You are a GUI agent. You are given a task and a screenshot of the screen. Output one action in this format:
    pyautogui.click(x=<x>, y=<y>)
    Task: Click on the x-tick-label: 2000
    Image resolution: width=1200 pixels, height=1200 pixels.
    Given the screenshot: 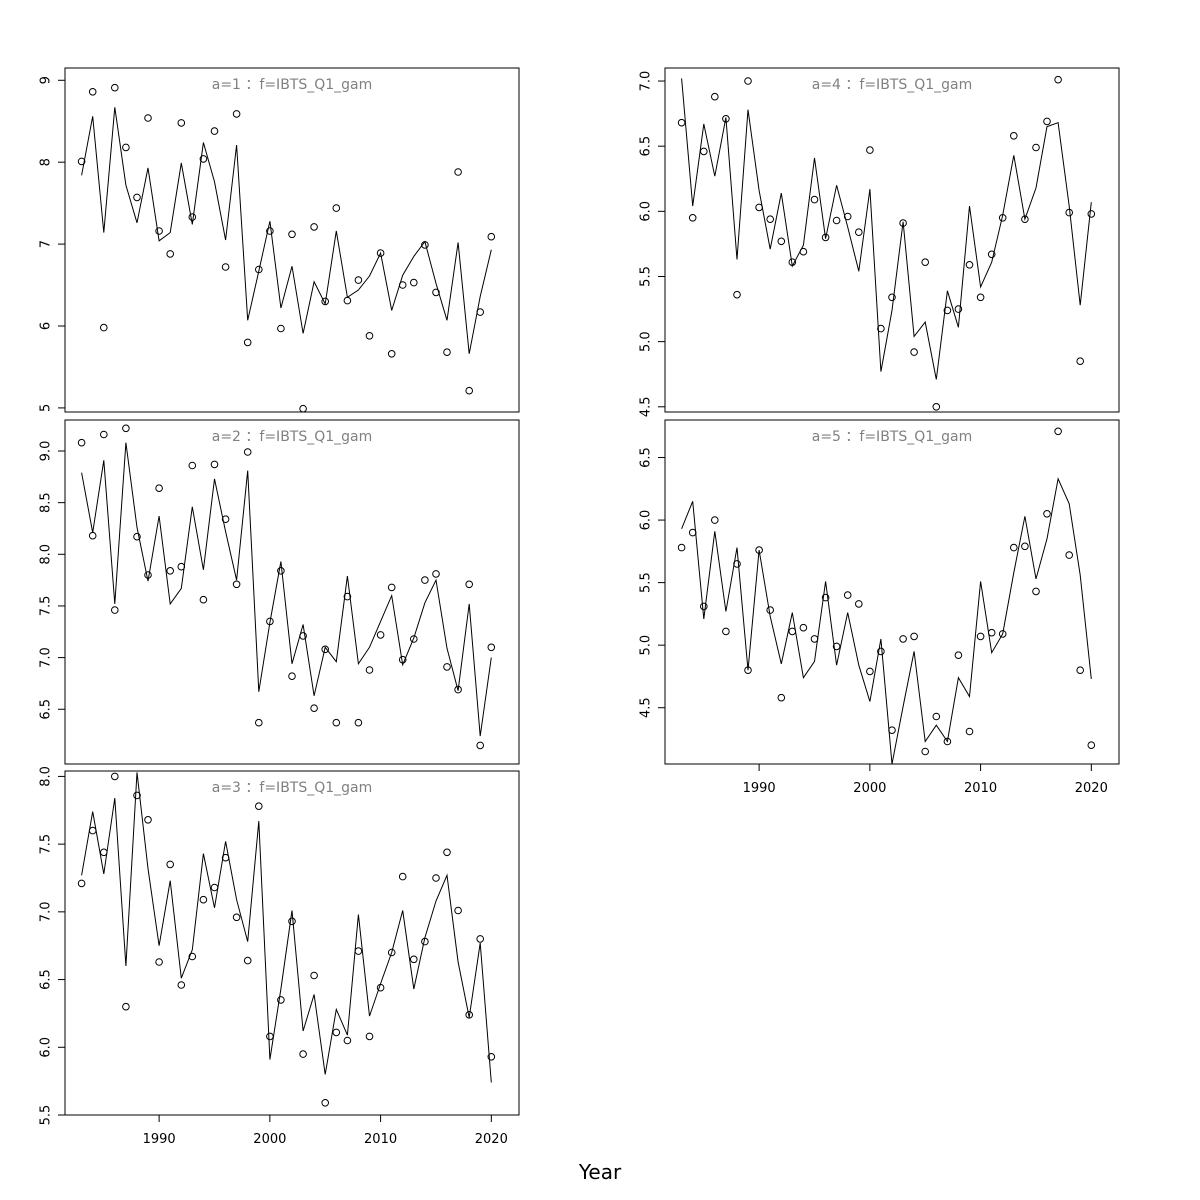 What is the action you would take?
    pyautogui.click(x=869, y=788)
    